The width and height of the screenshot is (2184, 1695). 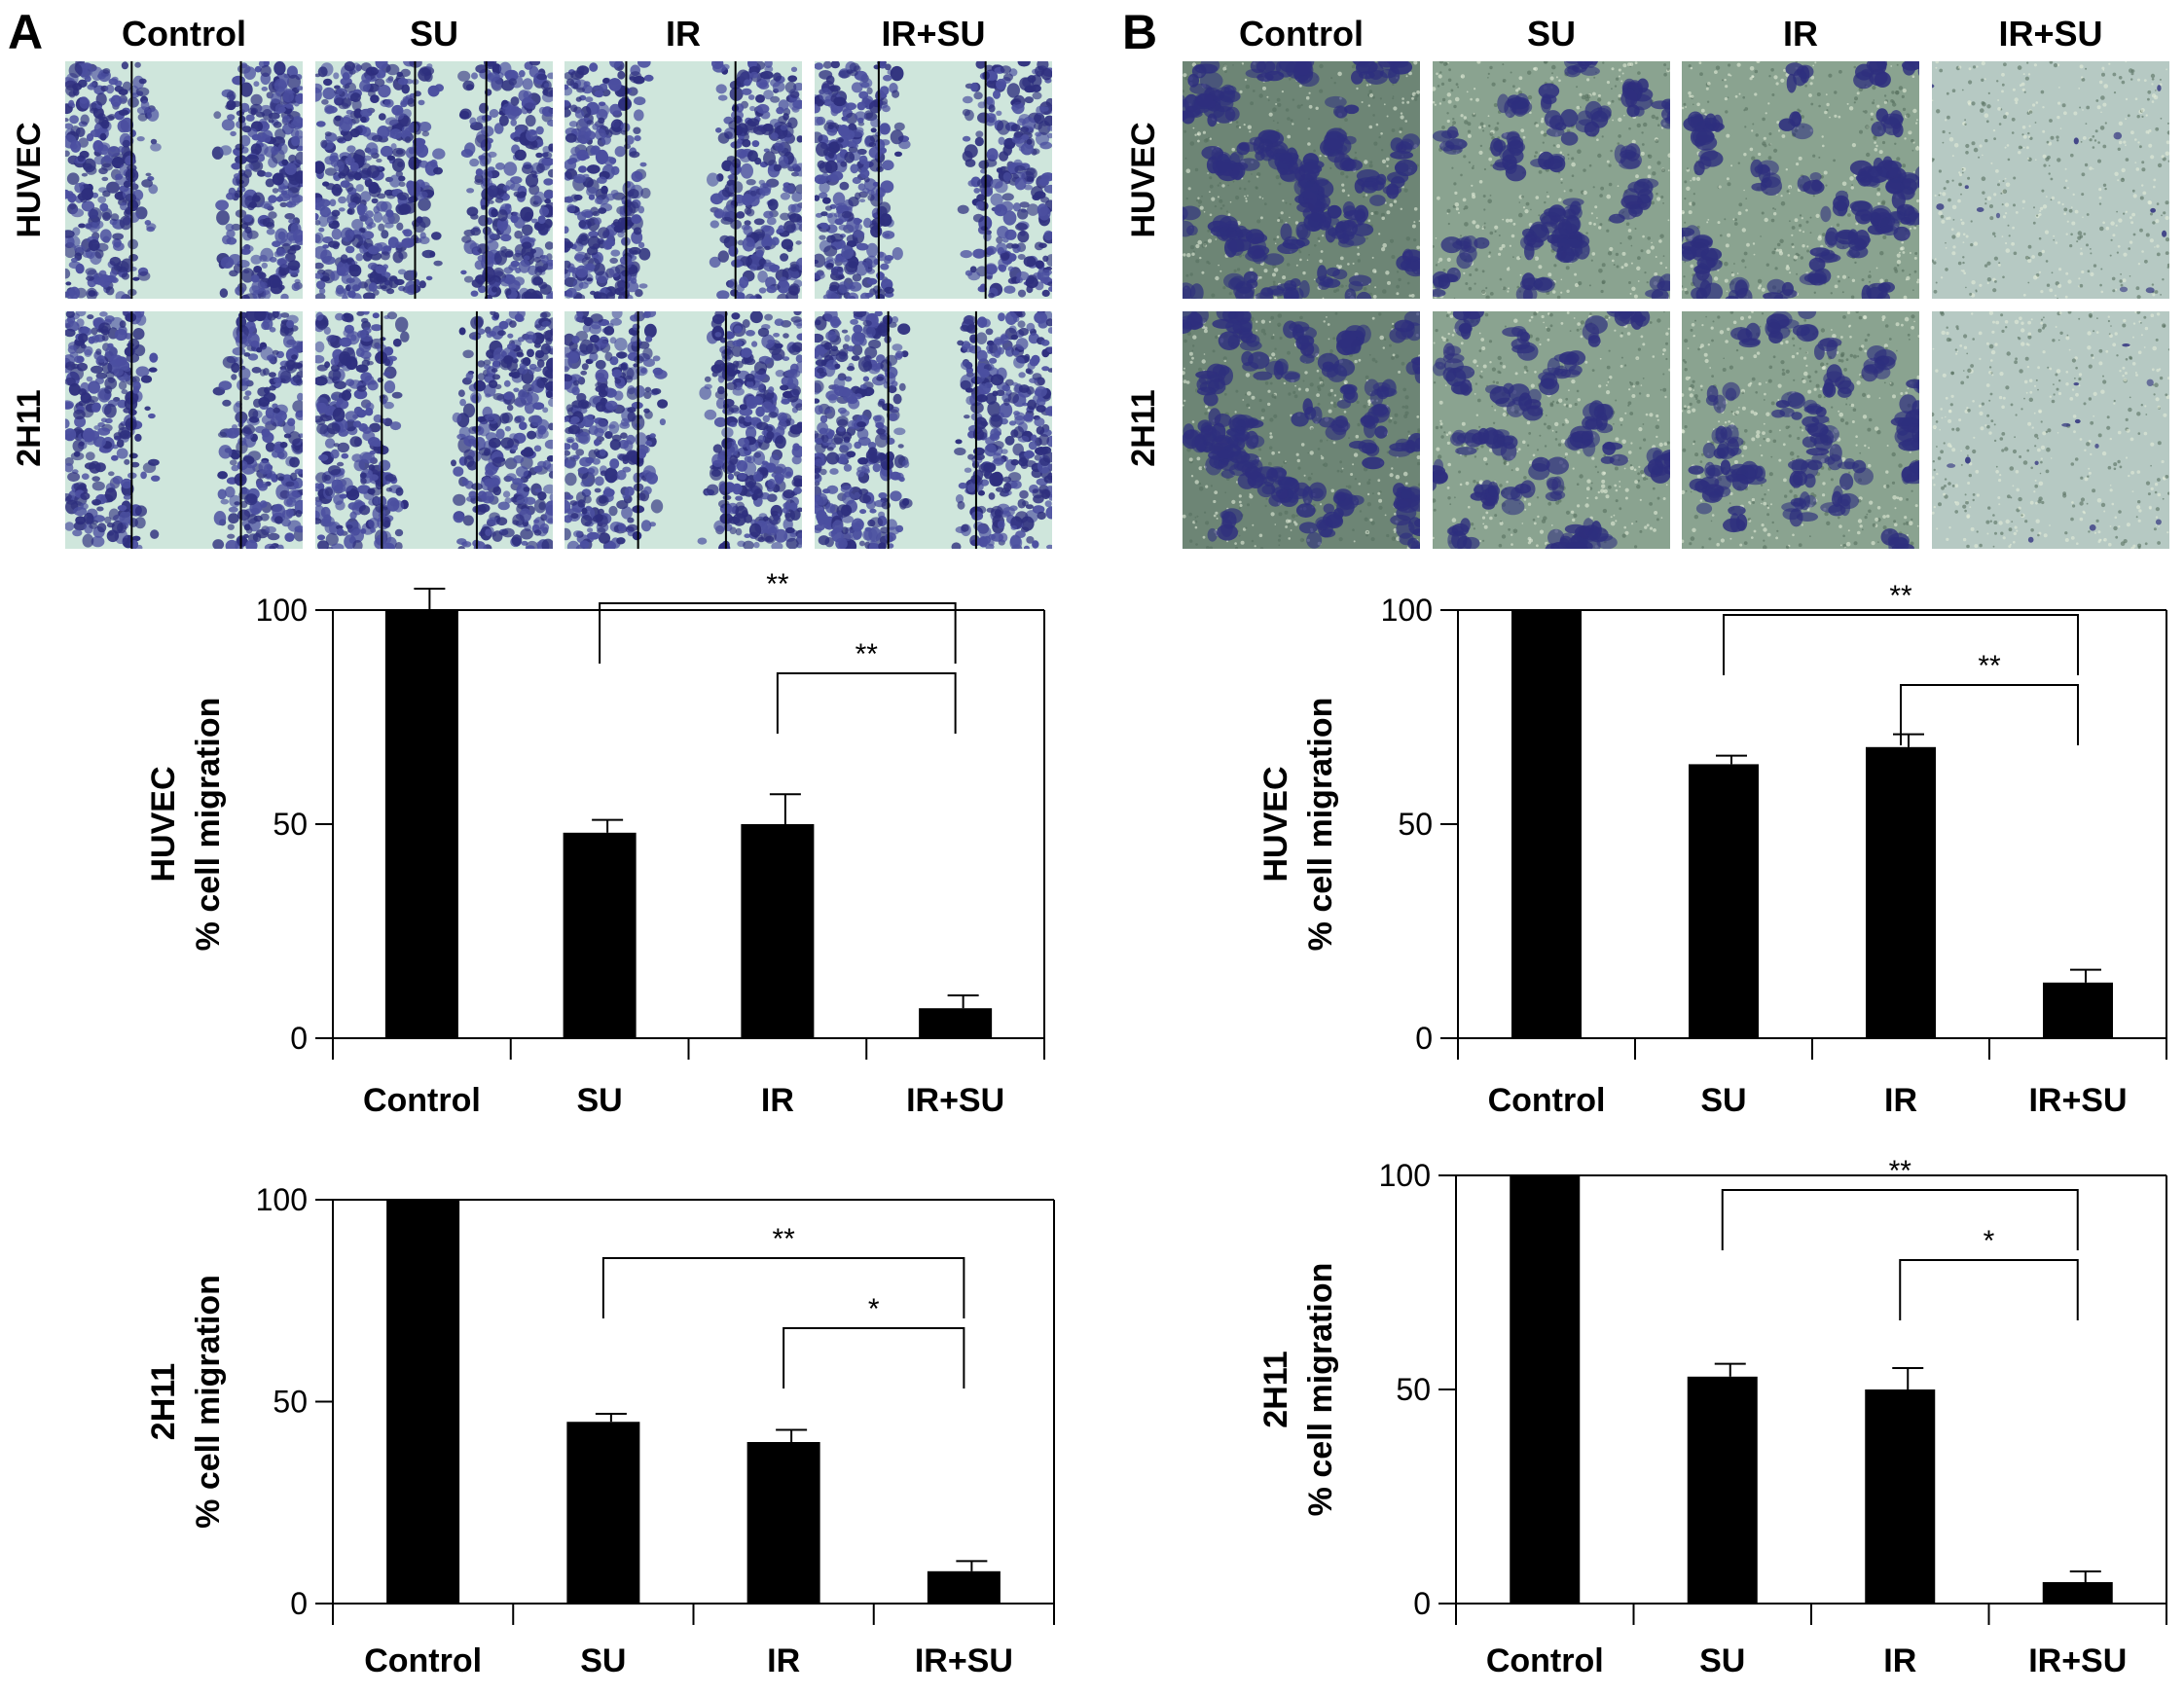 I want to click on panel-a-micrograph-huvec-ir, so click(x=683, y=180).